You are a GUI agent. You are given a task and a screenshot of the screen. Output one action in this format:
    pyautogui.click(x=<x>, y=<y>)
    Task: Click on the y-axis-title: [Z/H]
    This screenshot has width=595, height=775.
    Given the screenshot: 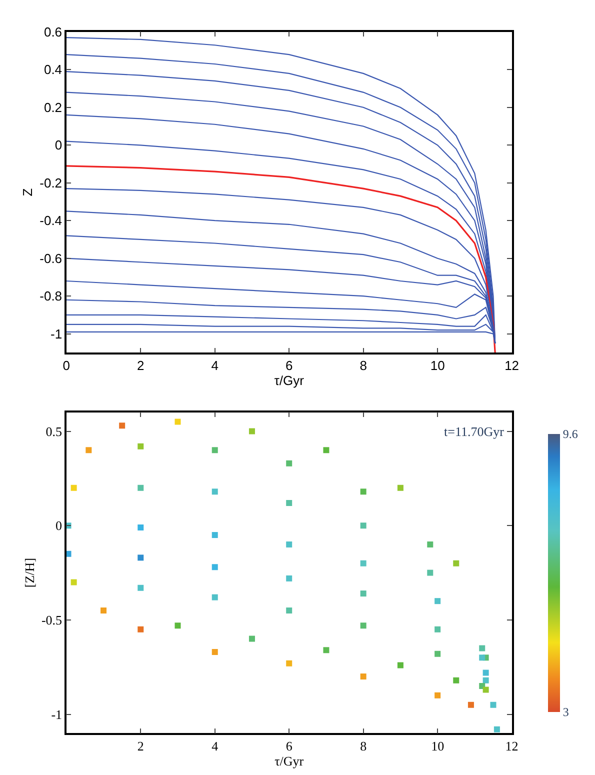 What is the action you would take?
    pyautogui.click(x=29, y=573)
    